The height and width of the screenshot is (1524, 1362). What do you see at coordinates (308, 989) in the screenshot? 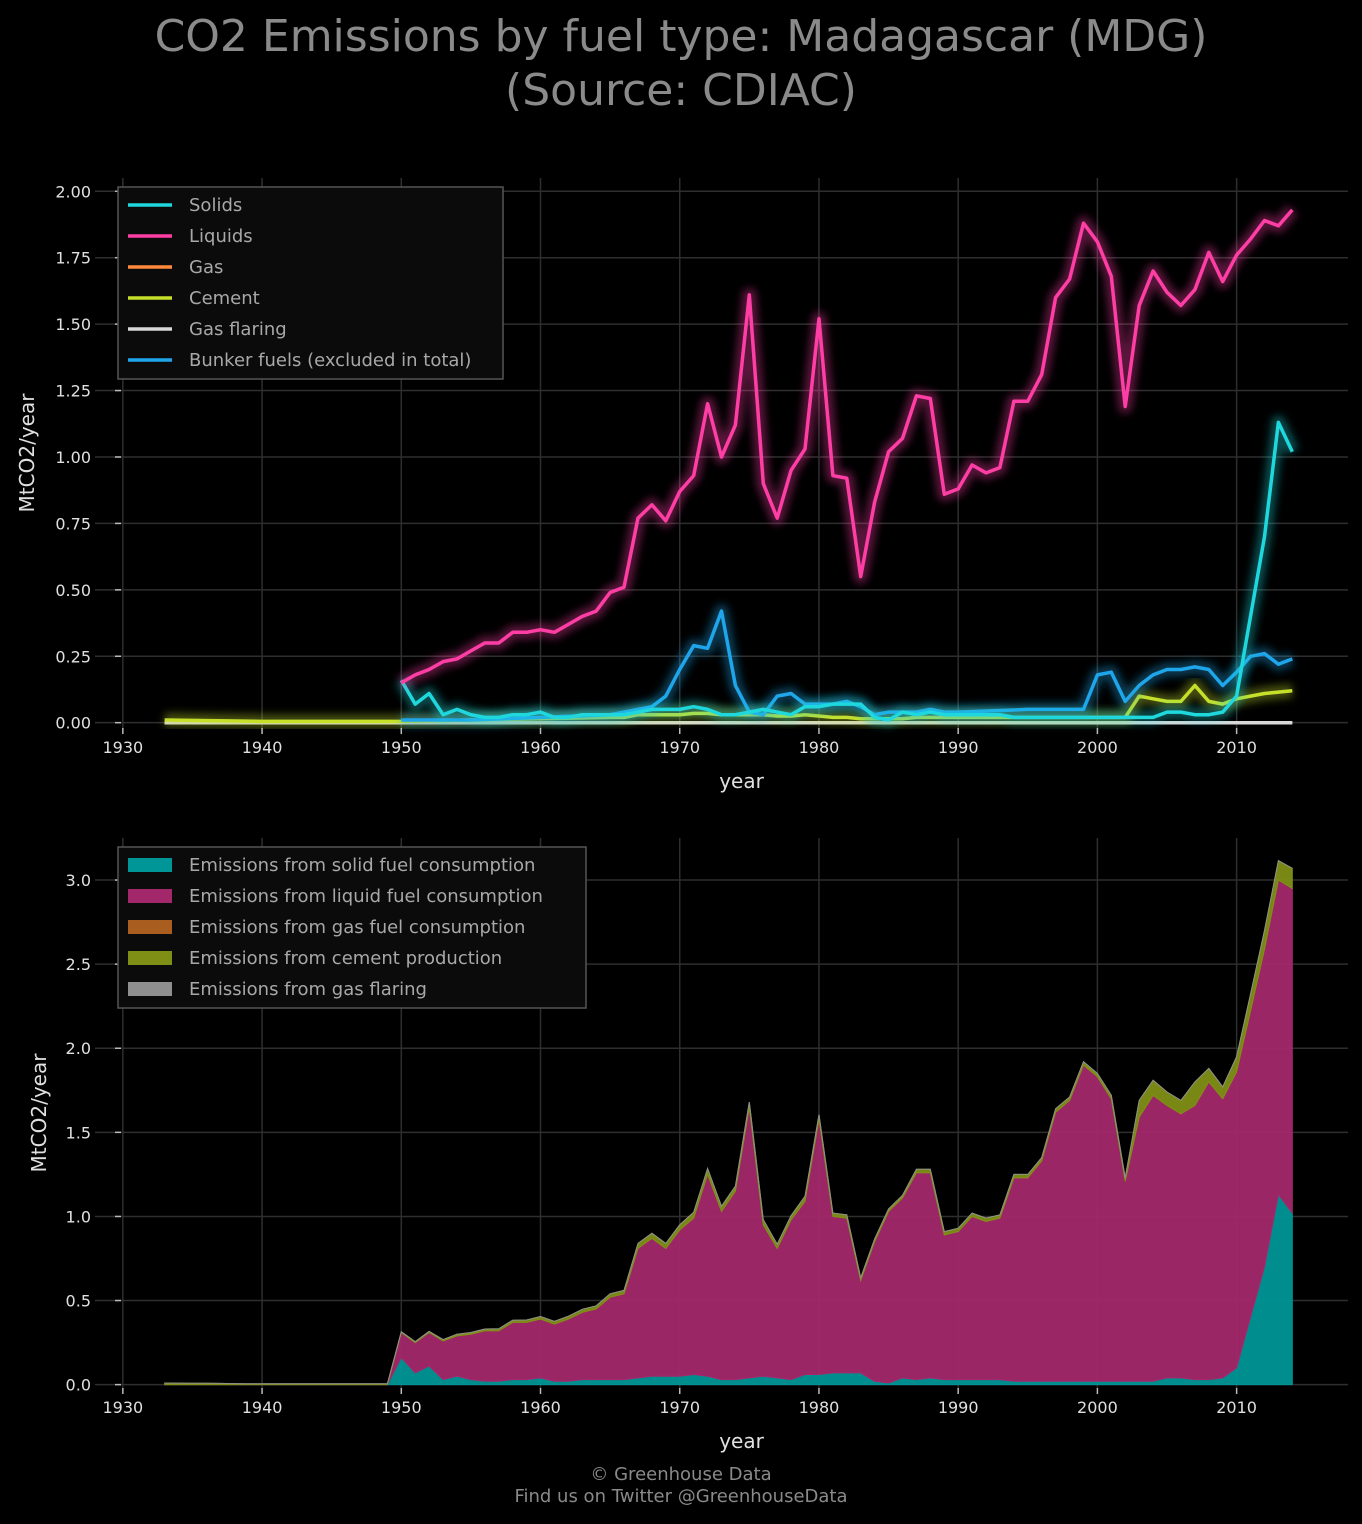
I see `legend-label-5: Emissions from gas flaring` at bounding box center [308, 989].